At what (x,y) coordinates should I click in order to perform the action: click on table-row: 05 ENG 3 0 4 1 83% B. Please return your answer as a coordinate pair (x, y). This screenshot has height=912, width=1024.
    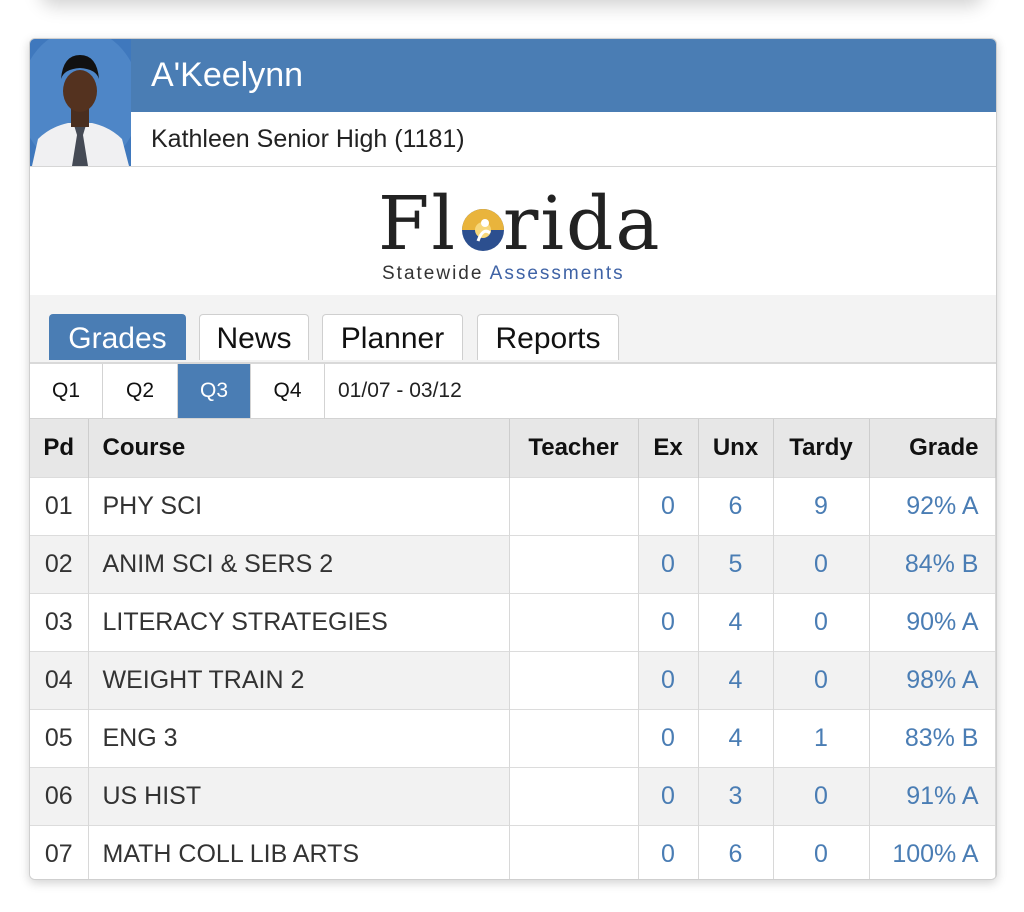
    Looking at the image, I should click on (513, 738).